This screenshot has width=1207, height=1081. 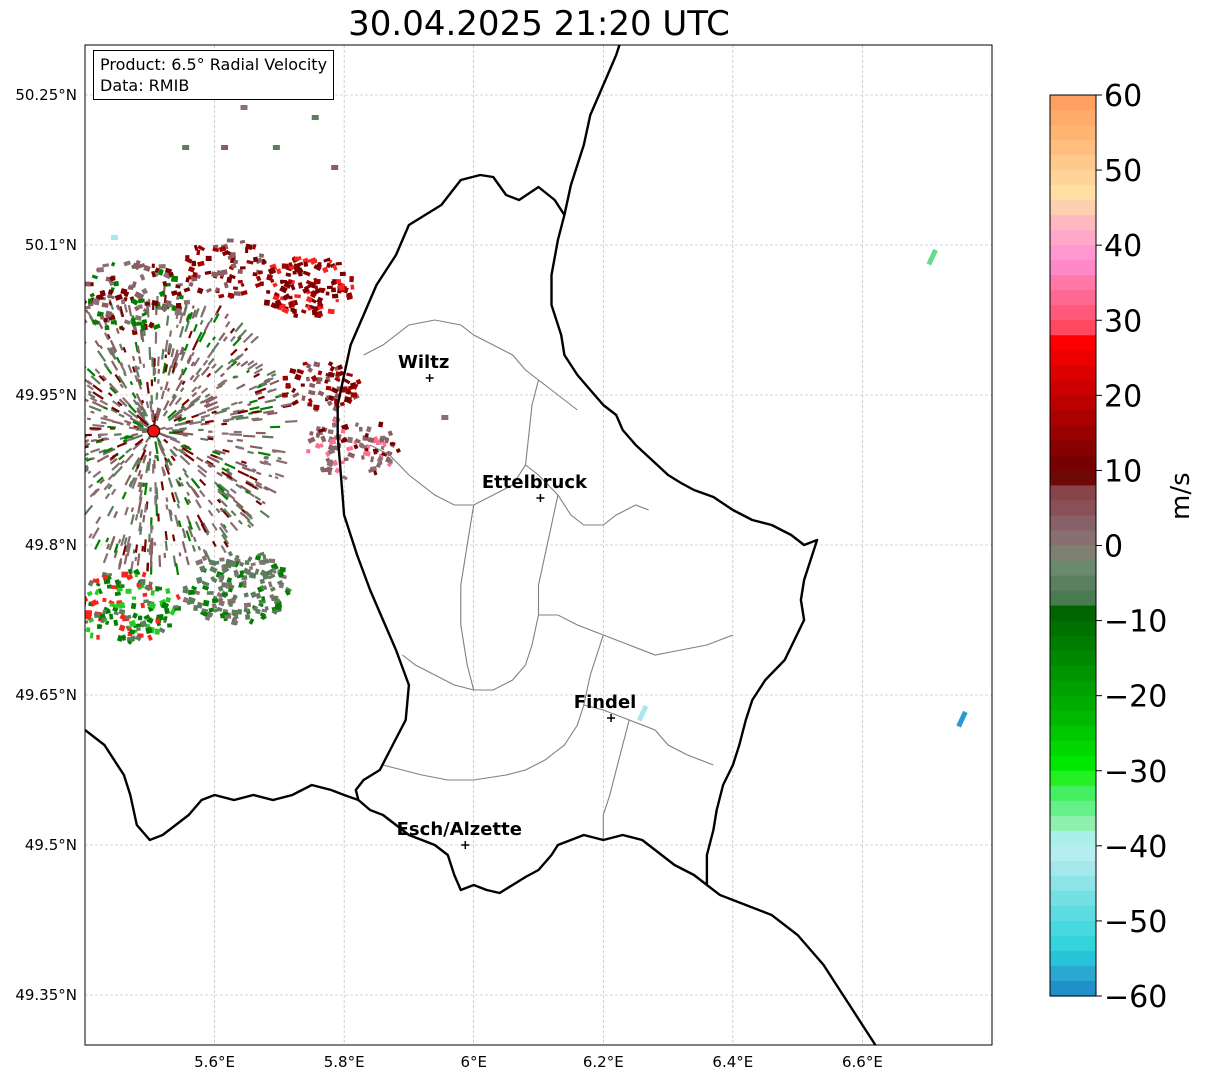 What do you see at coordinates (1123, 396) in the screenshot?
I see `colorbar-tick-label: 20` at bounding box center [1123, 396].